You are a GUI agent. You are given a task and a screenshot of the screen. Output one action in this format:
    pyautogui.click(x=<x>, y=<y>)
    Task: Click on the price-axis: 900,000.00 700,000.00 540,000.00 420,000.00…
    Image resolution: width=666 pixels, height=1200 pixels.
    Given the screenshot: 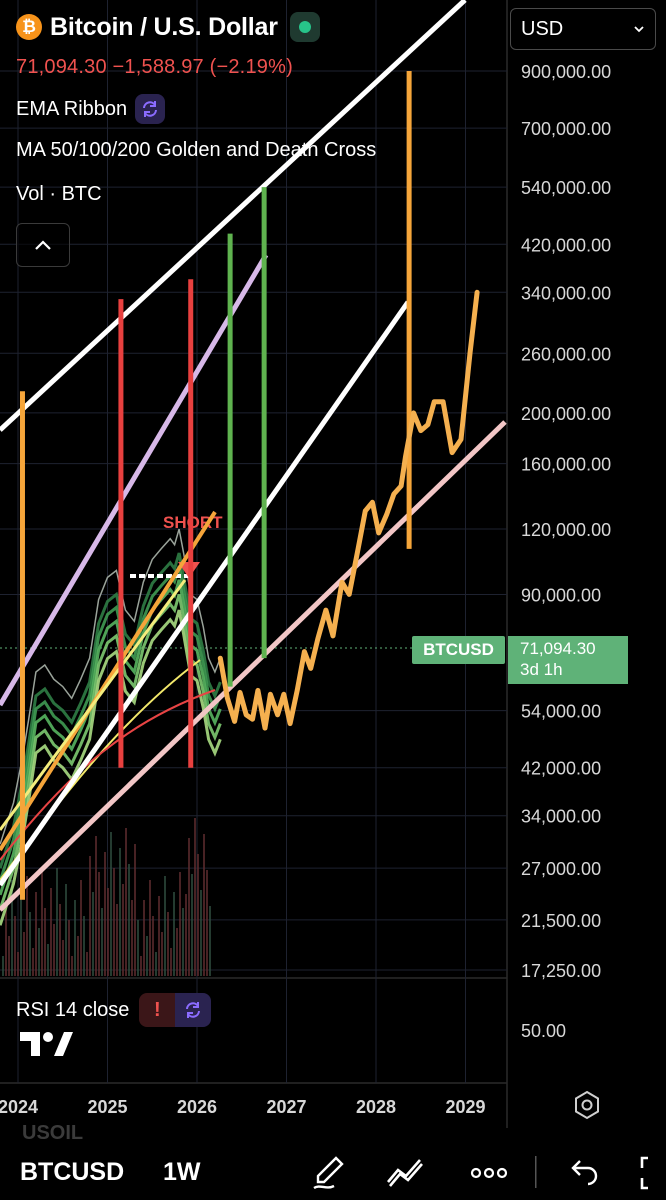 What is the action you would take?
    pyautogui.click(x=566, y=551)
    